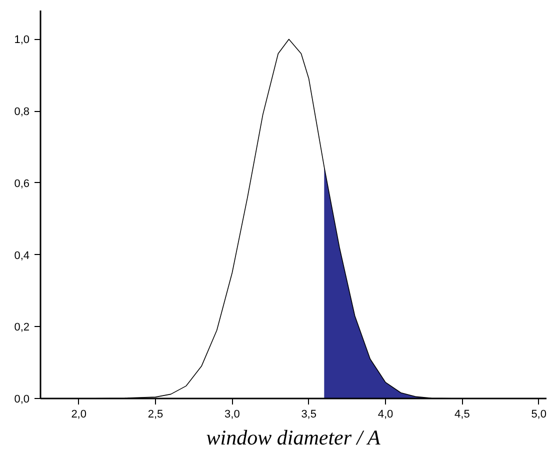 The image size is (554, 452). What do you see at coordinates (22, 40) in the screenshot?
I see `y-tick-label: 1,0` at bounding box center [22, 40].